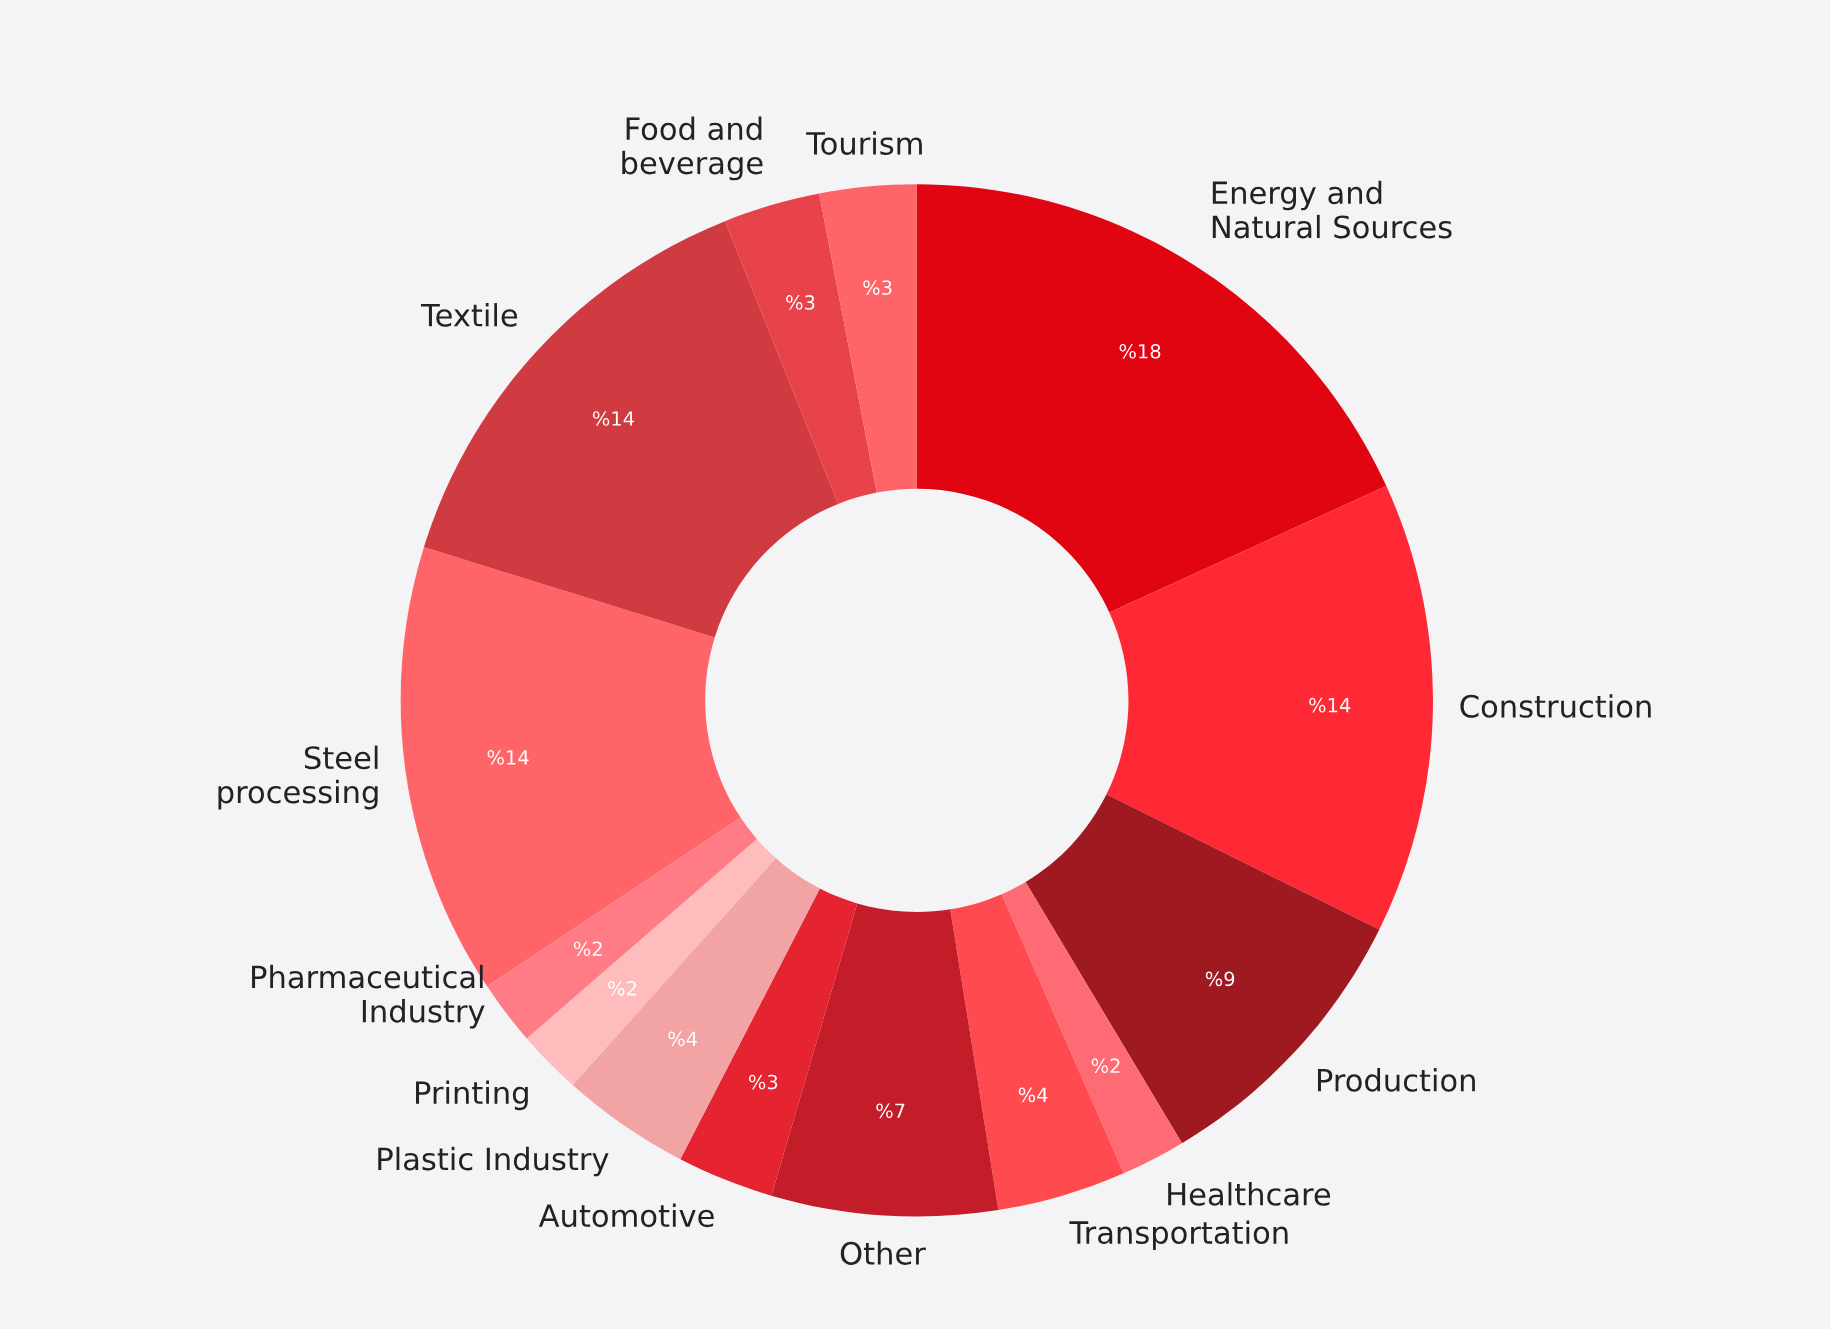 The width and height of the screenshot is (1830, 1329). What do you see at coordinates (1178, 1235) in the screenshot?
I see `slice-label: Transportation` at bounding box center [1178, 1235].